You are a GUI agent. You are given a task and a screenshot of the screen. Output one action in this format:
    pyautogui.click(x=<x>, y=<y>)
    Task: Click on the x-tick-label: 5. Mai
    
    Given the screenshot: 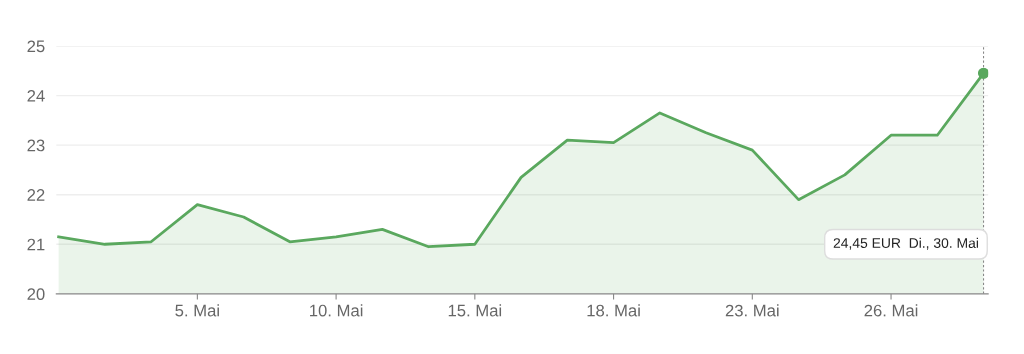 What is the action you would take?
    pyautogui.click(x=197, y=310)
    